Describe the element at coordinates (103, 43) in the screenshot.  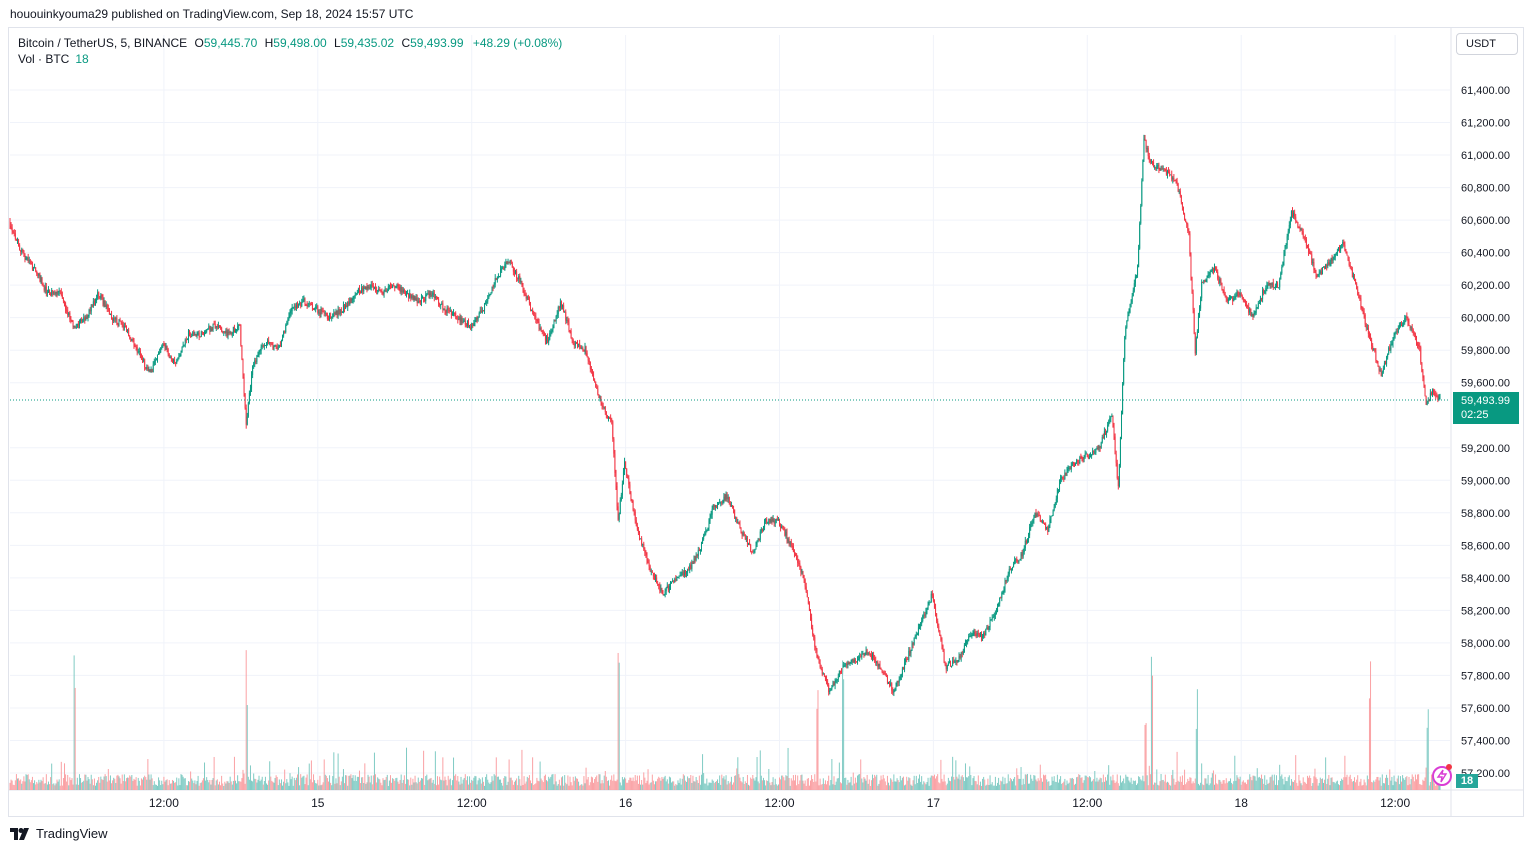
I see `symbol-name: Bitcoin / TetherUS, 5, BINANCE` at that location.